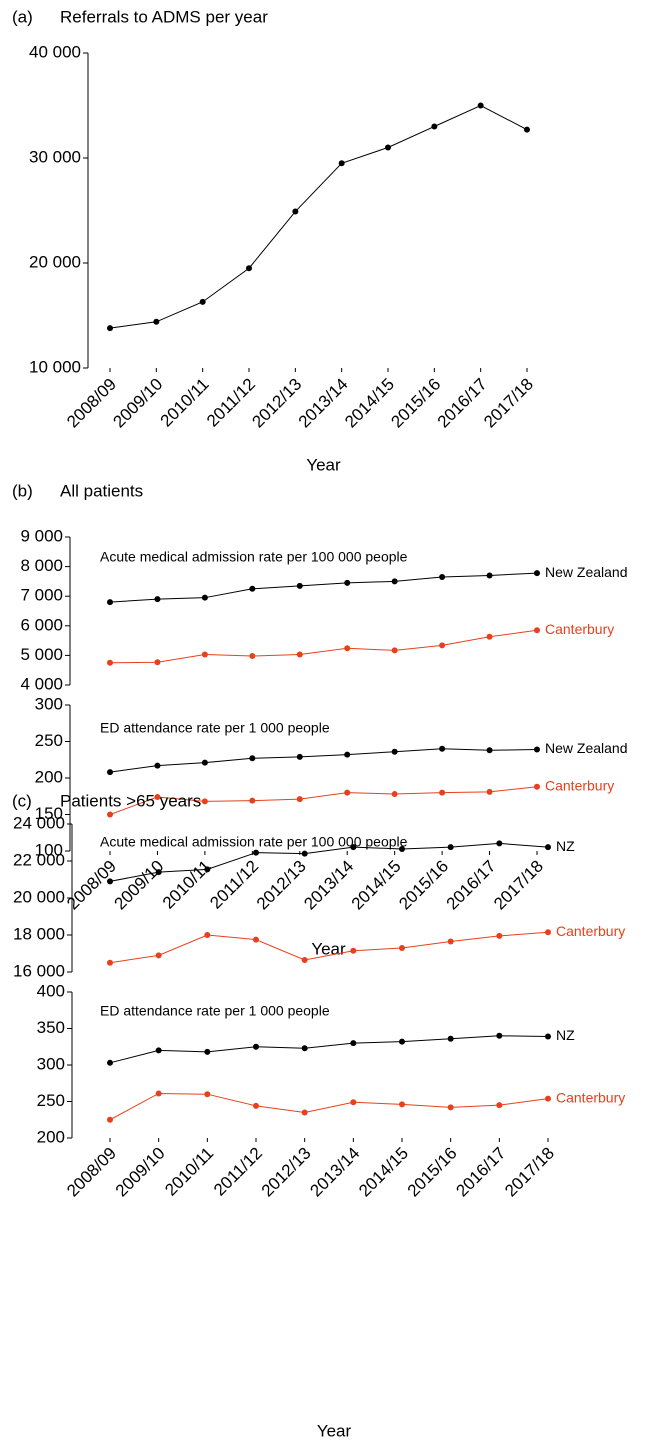  What do you see at coordinates (49, 740) in the screenshot?
I see `y-tick-label: 250` at bounding box center [49, 740].